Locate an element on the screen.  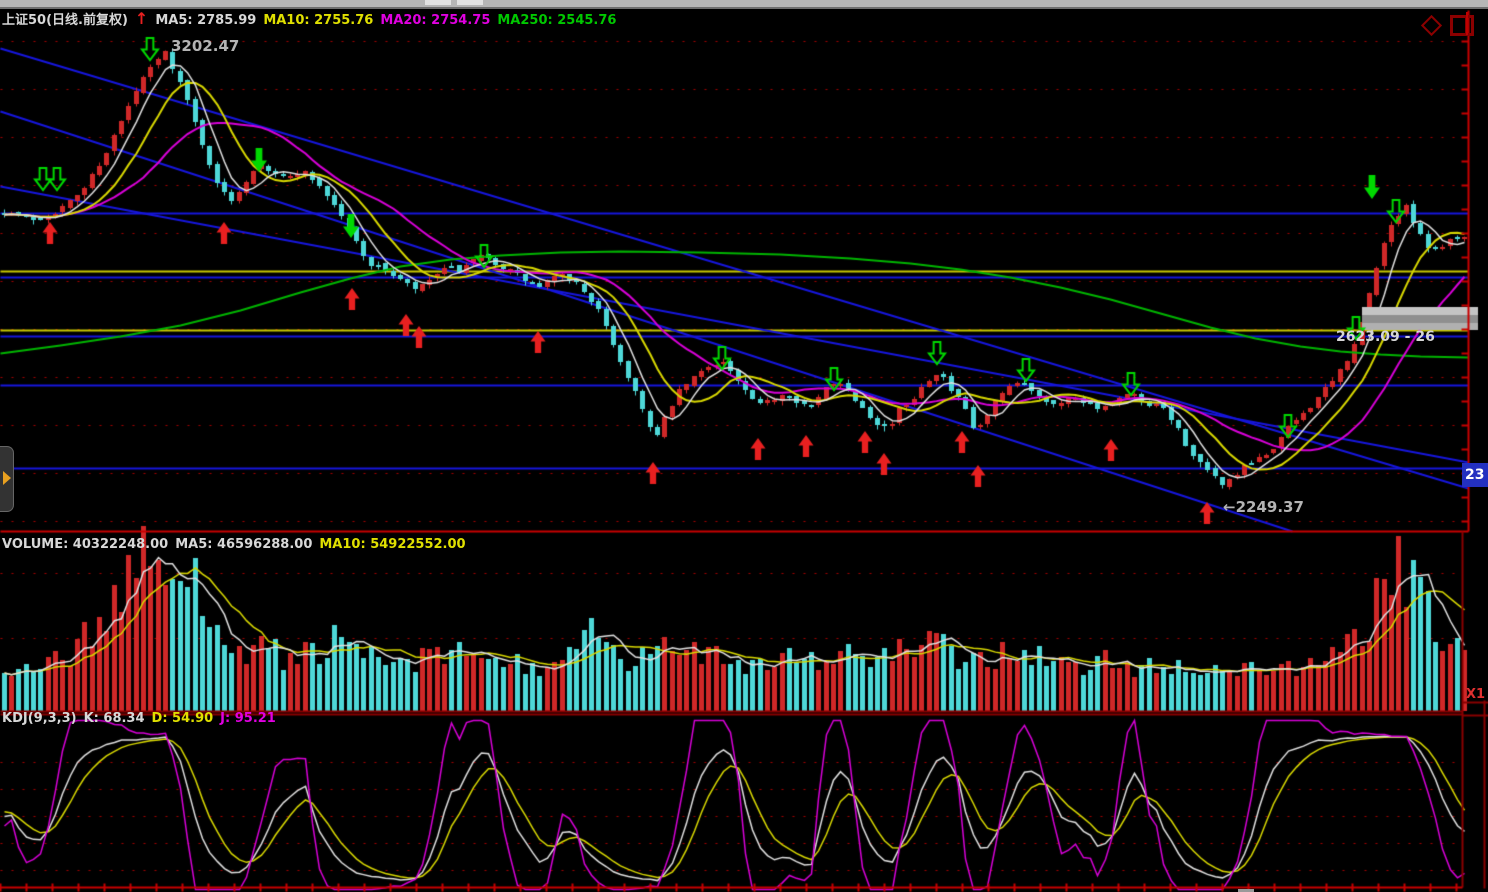
kdj-name: KDJ(9,3,3) is located at coordinates (39, 718).